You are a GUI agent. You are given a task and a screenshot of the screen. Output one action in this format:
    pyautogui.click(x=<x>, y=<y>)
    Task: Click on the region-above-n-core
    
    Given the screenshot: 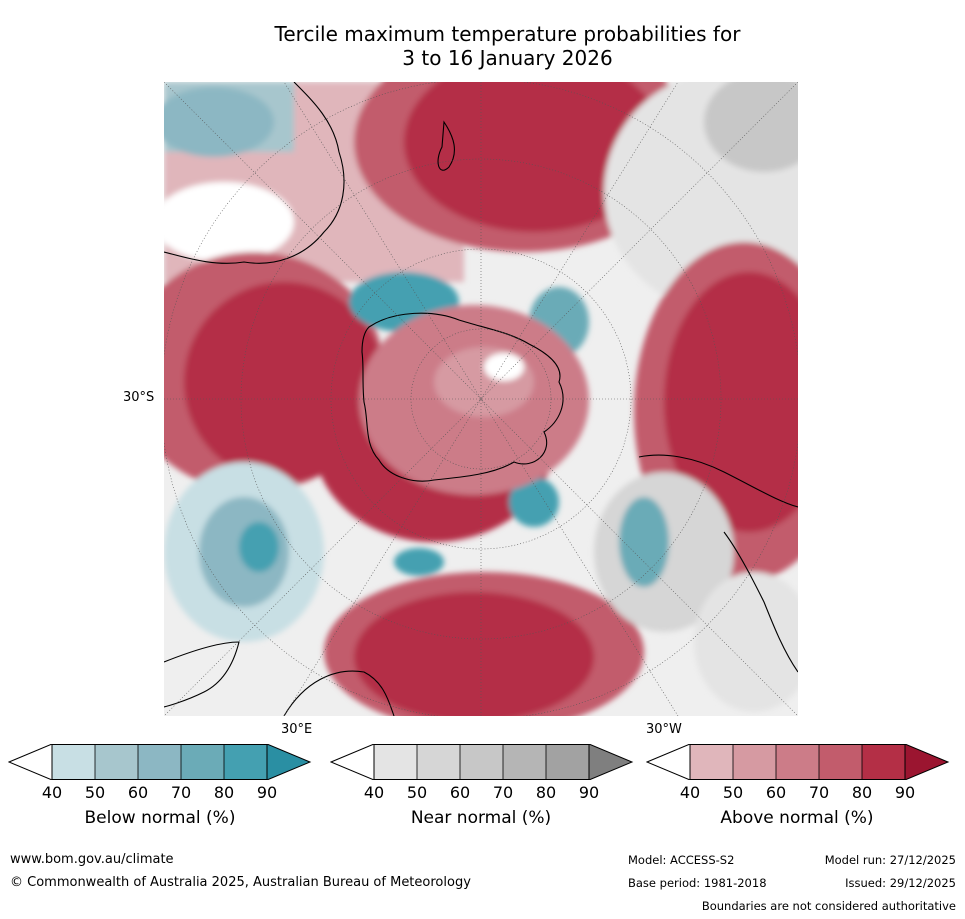 What is the action you would take?
    pyautogui.click(x=534, y=157)
    